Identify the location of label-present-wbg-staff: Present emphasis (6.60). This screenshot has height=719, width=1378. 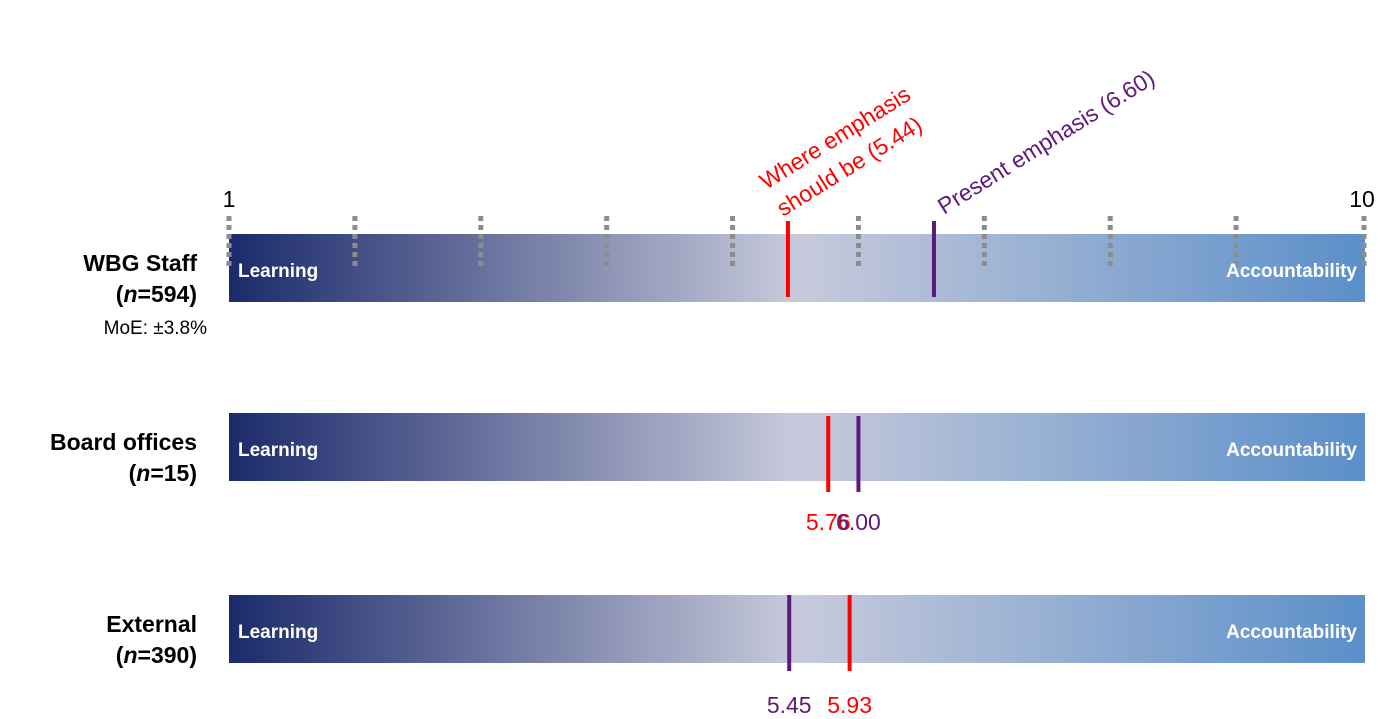
(1046, 141).